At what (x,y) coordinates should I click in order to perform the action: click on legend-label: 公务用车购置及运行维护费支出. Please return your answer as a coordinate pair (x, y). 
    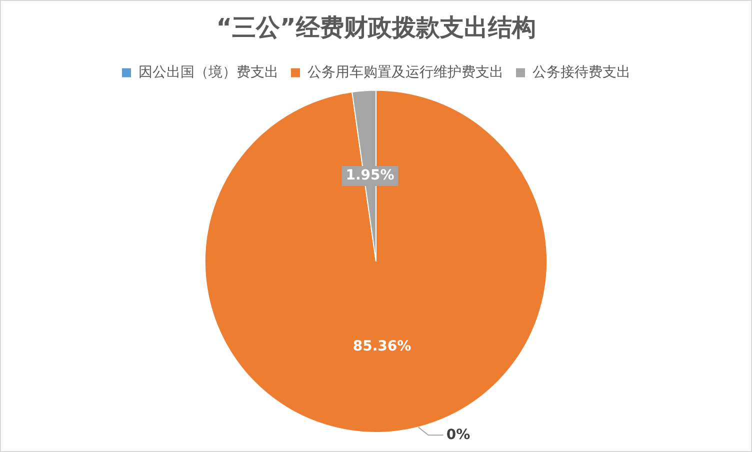
    Looking at the image, I should click on (406, 72).